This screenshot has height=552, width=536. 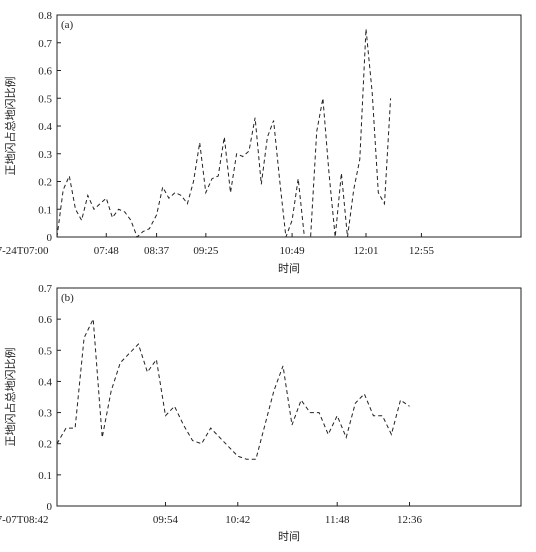 What do you see at coordinates (49, 398) in the screenshot?
I see `y-axis-b: 0 0.1 0.2 0.3 0.4 0.5 0.6 0.7` at bounding box center [49, 398].